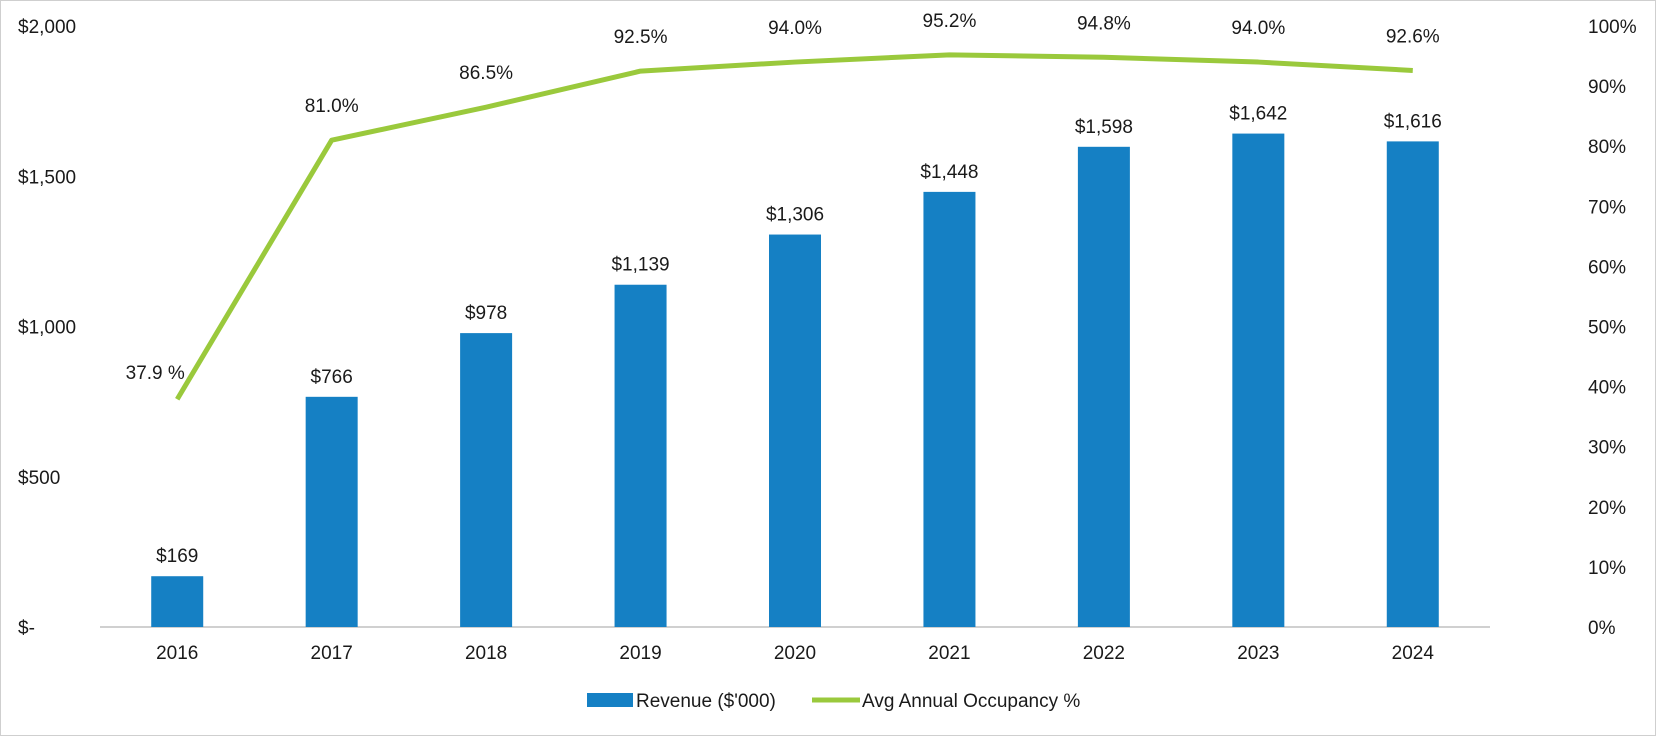  What do you see at coordinates (1104, 23) in the screenshot?
I see `line-data-label: 94.8%` at bounding box center [1104, 23].